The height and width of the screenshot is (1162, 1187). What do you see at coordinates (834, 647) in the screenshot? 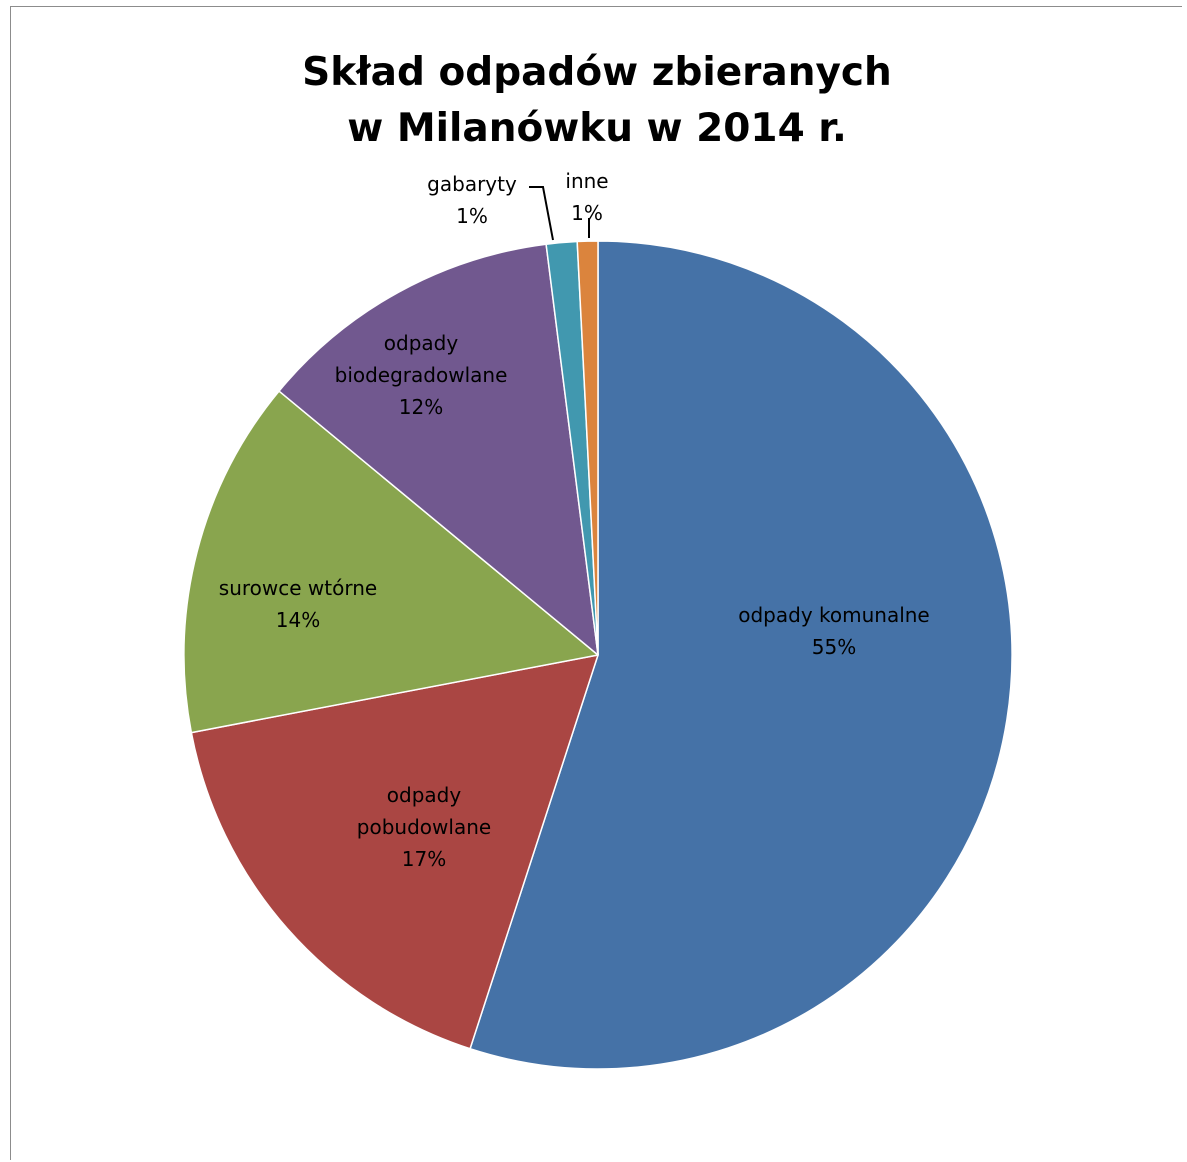
I see `slice-percent-label: 55%` at bounding box center [834, 647].